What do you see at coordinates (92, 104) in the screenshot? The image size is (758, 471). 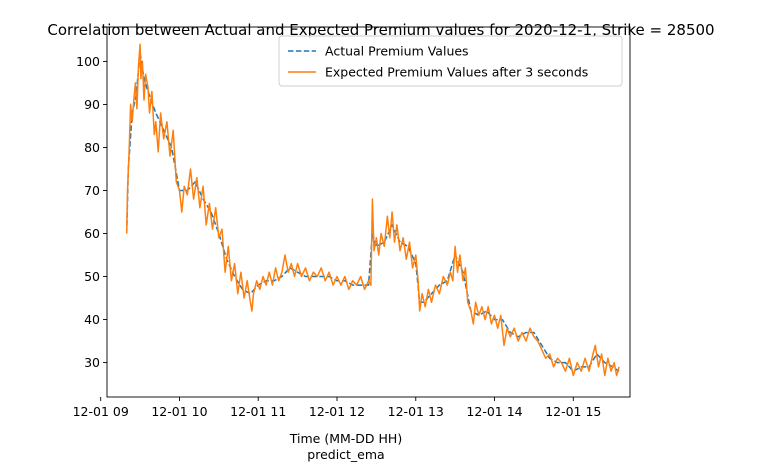 I see `y-tick-label: 90` at bounding box center [92, 104].